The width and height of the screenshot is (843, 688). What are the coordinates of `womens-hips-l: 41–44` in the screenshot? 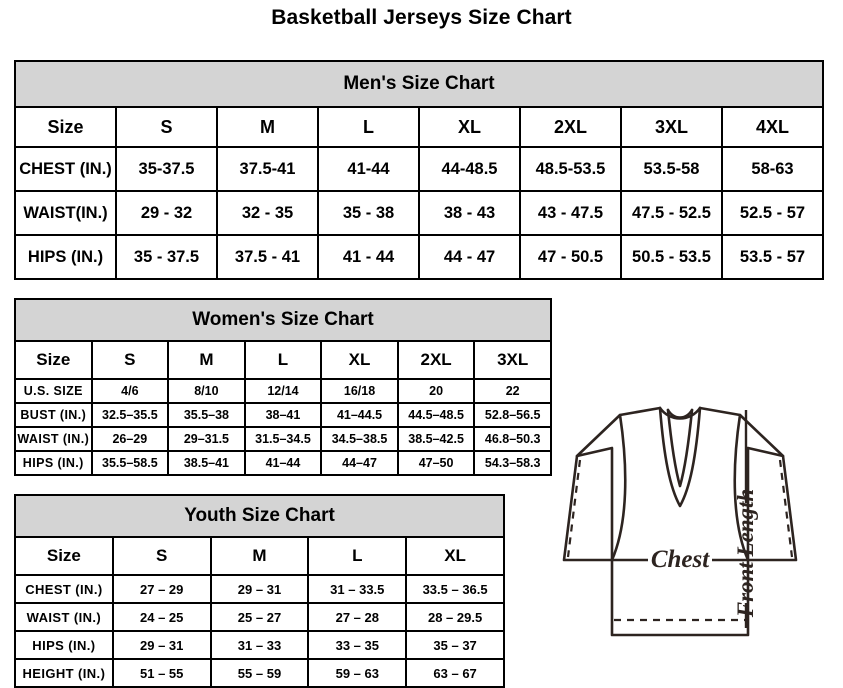 It's located at (283, 463).